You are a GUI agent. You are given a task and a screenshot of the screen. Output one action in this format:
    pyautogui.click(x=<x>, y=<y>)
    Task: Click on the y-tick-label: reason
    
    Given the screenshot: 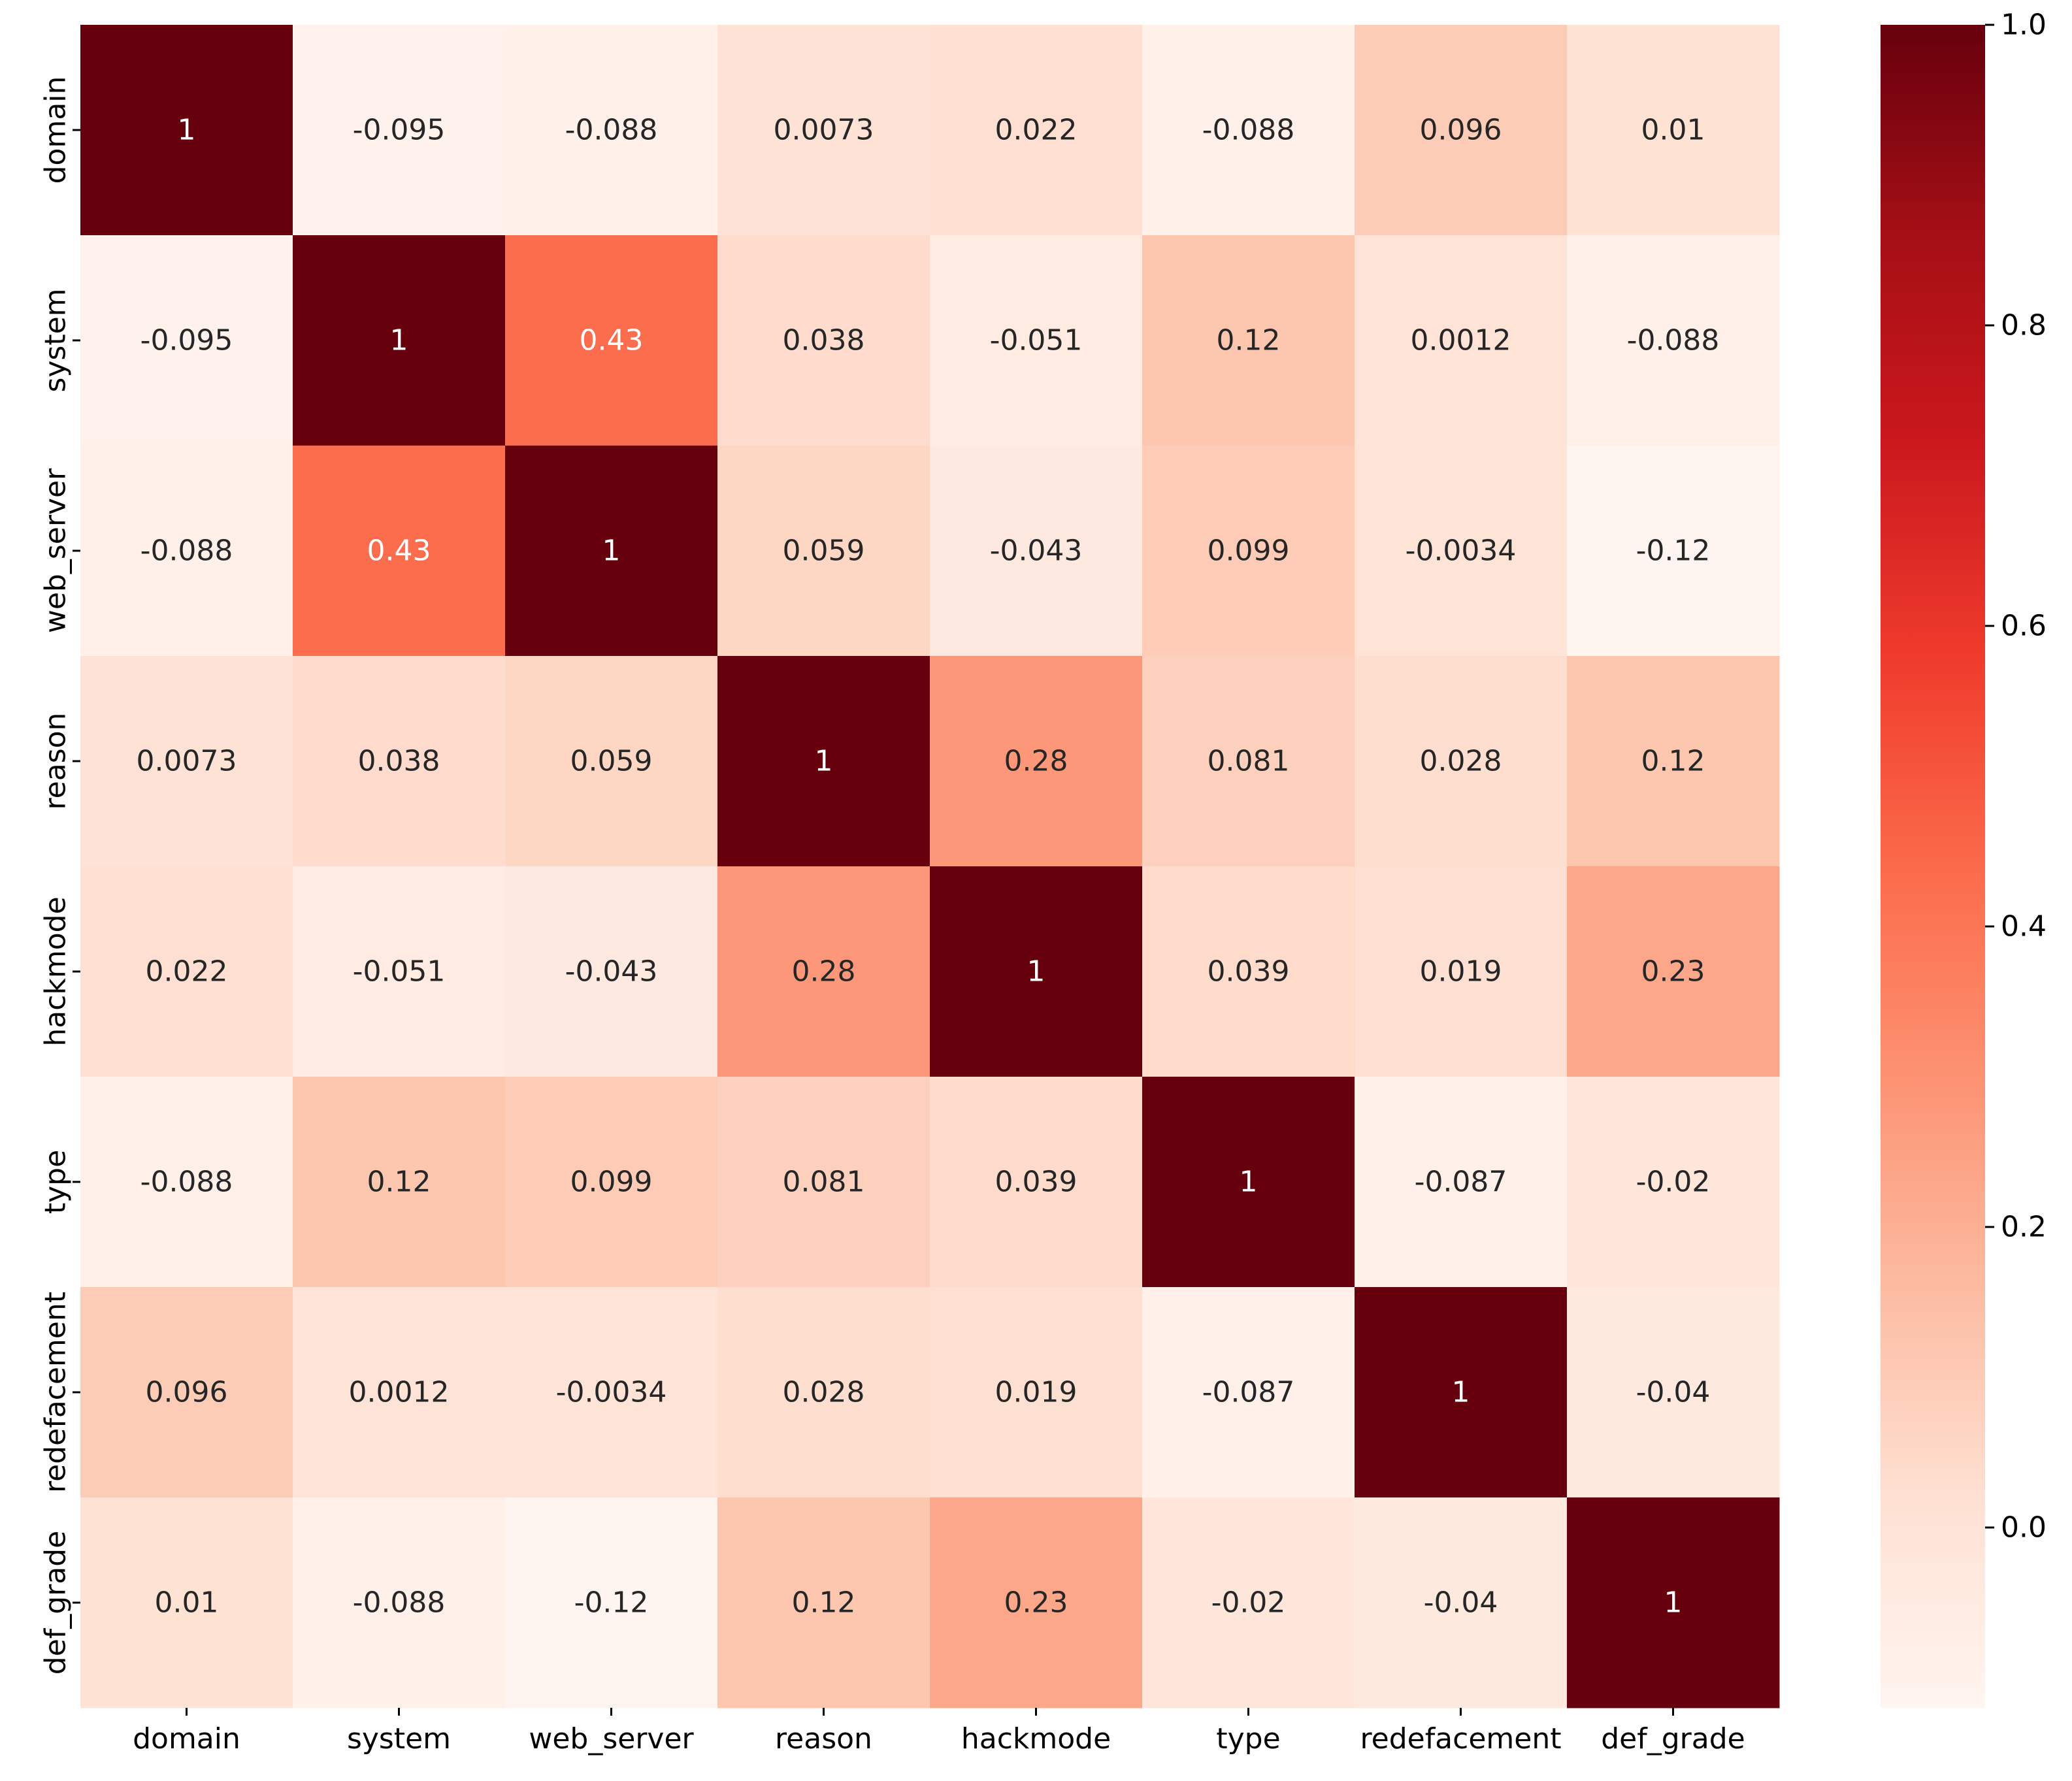 What is the action you would take?
    pyautogui.click(x=56, y=761)
    